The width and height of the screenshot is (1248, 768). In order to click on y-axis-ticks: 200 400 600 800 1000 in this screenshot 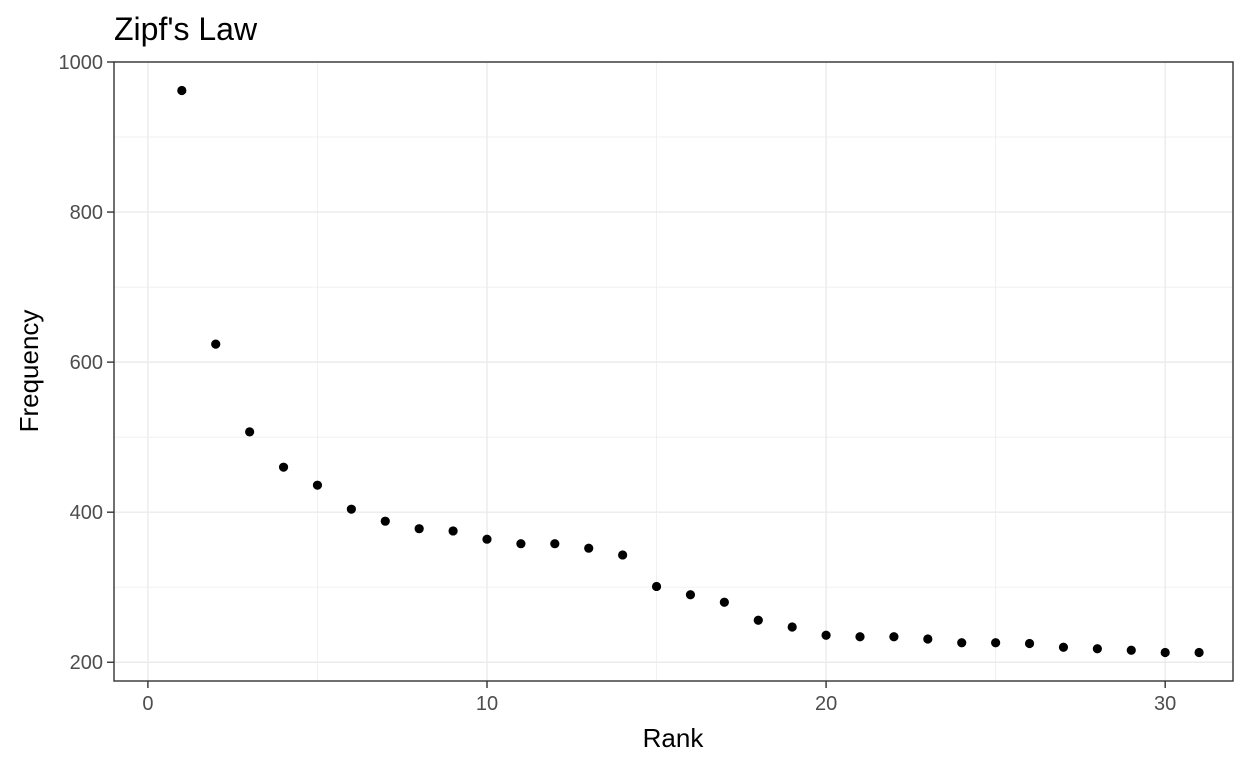, I will do `click(86, 363)`.